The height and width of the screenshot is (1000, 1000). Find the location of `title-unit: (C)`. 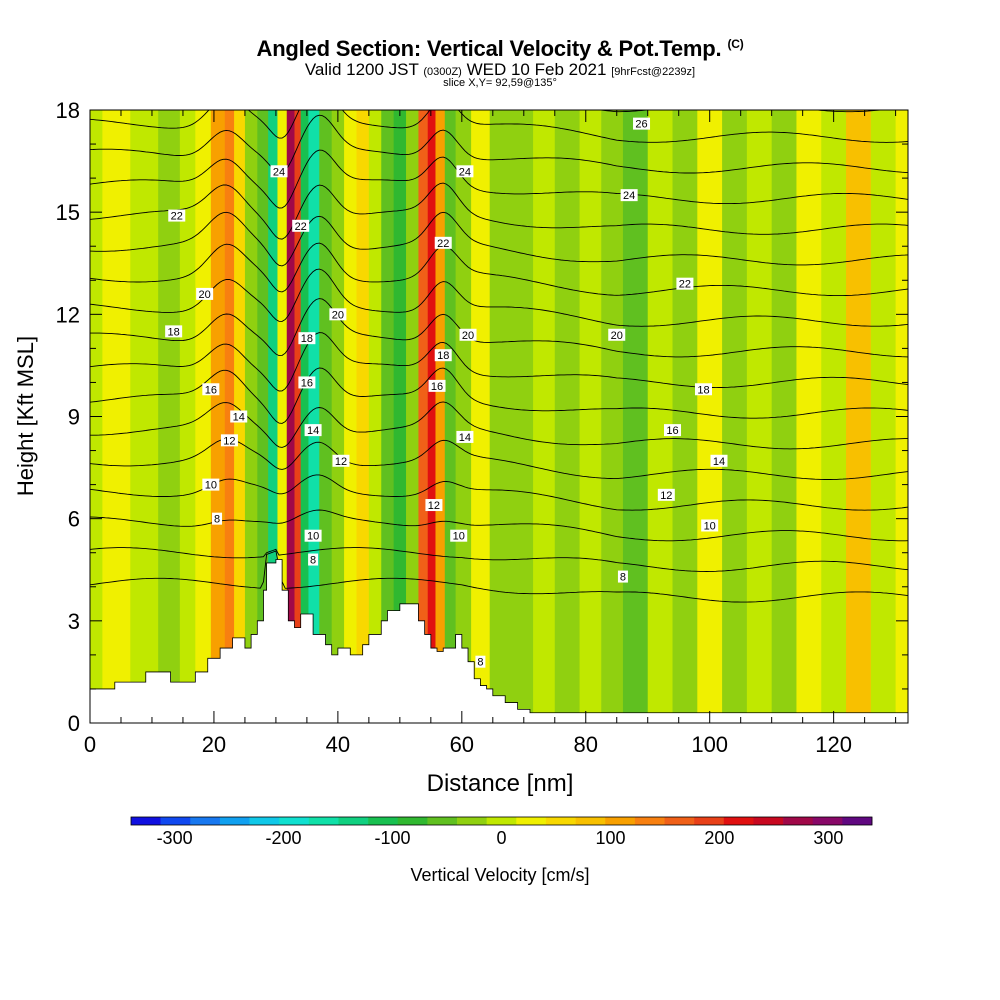

title-unit: (C) is located at coordinates (735, 43).